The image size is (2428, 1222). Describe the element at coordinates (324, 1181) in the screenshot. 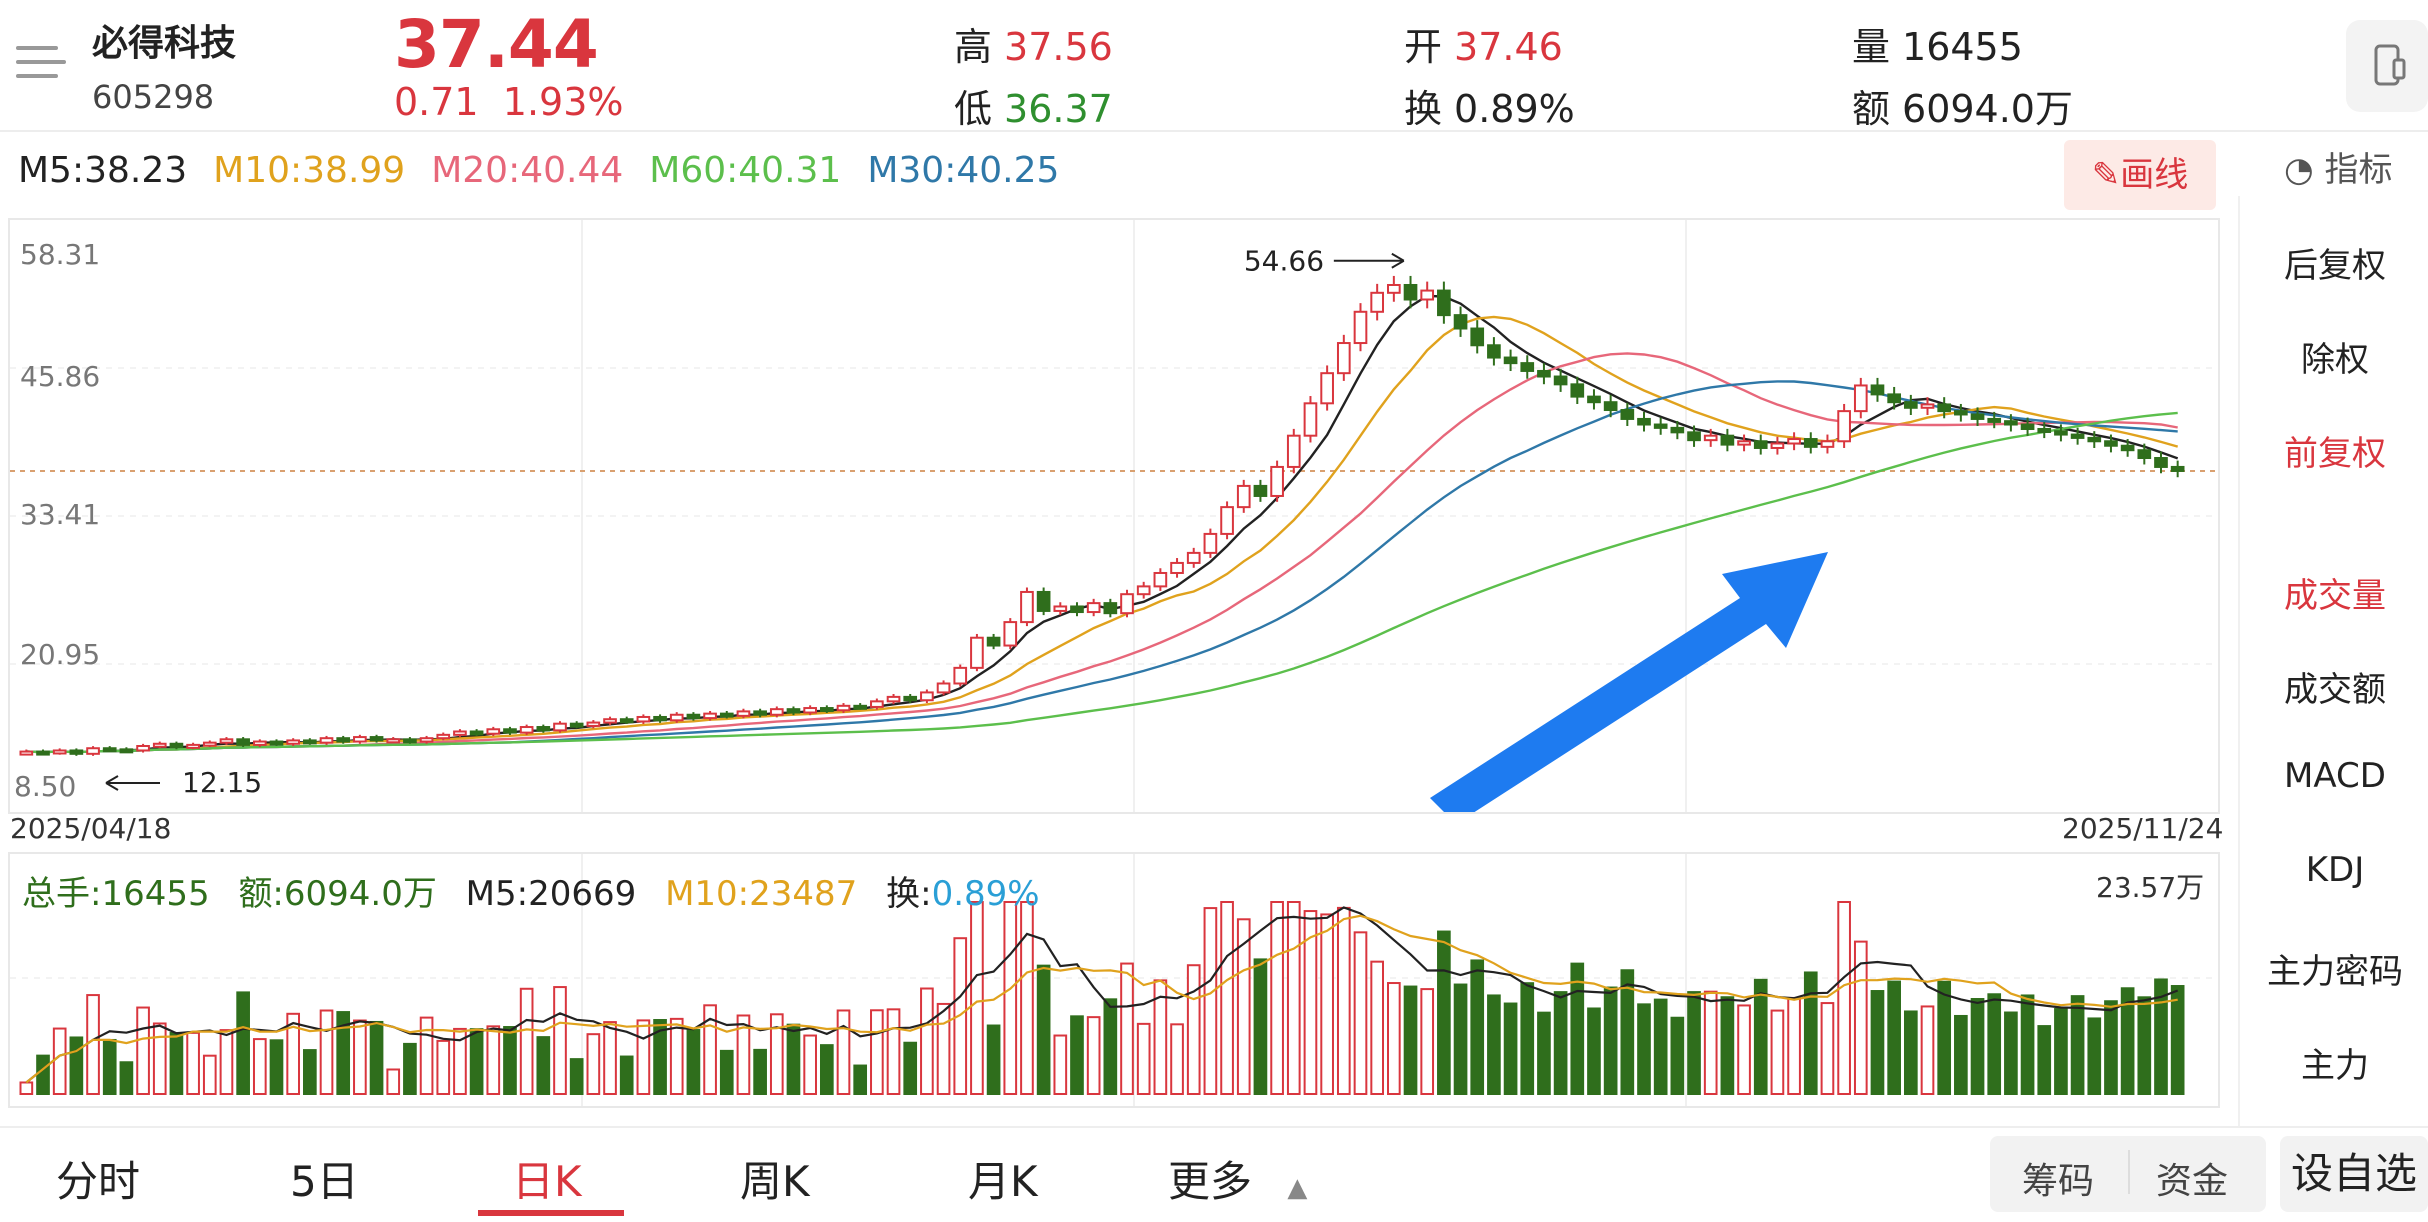

I see `tab-5day: 5日` at that location.